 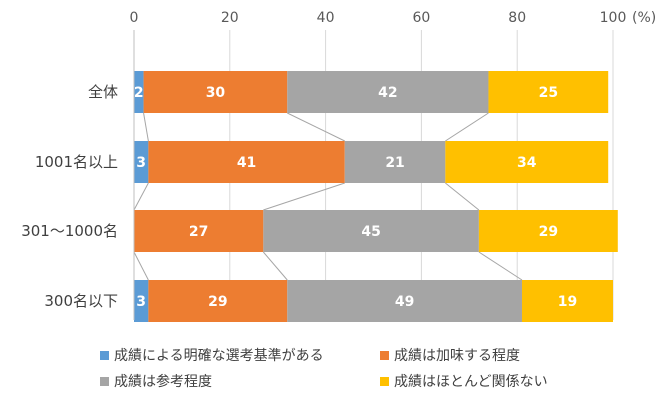 I want to click on data-label: 42, so click(x=387, y=93).